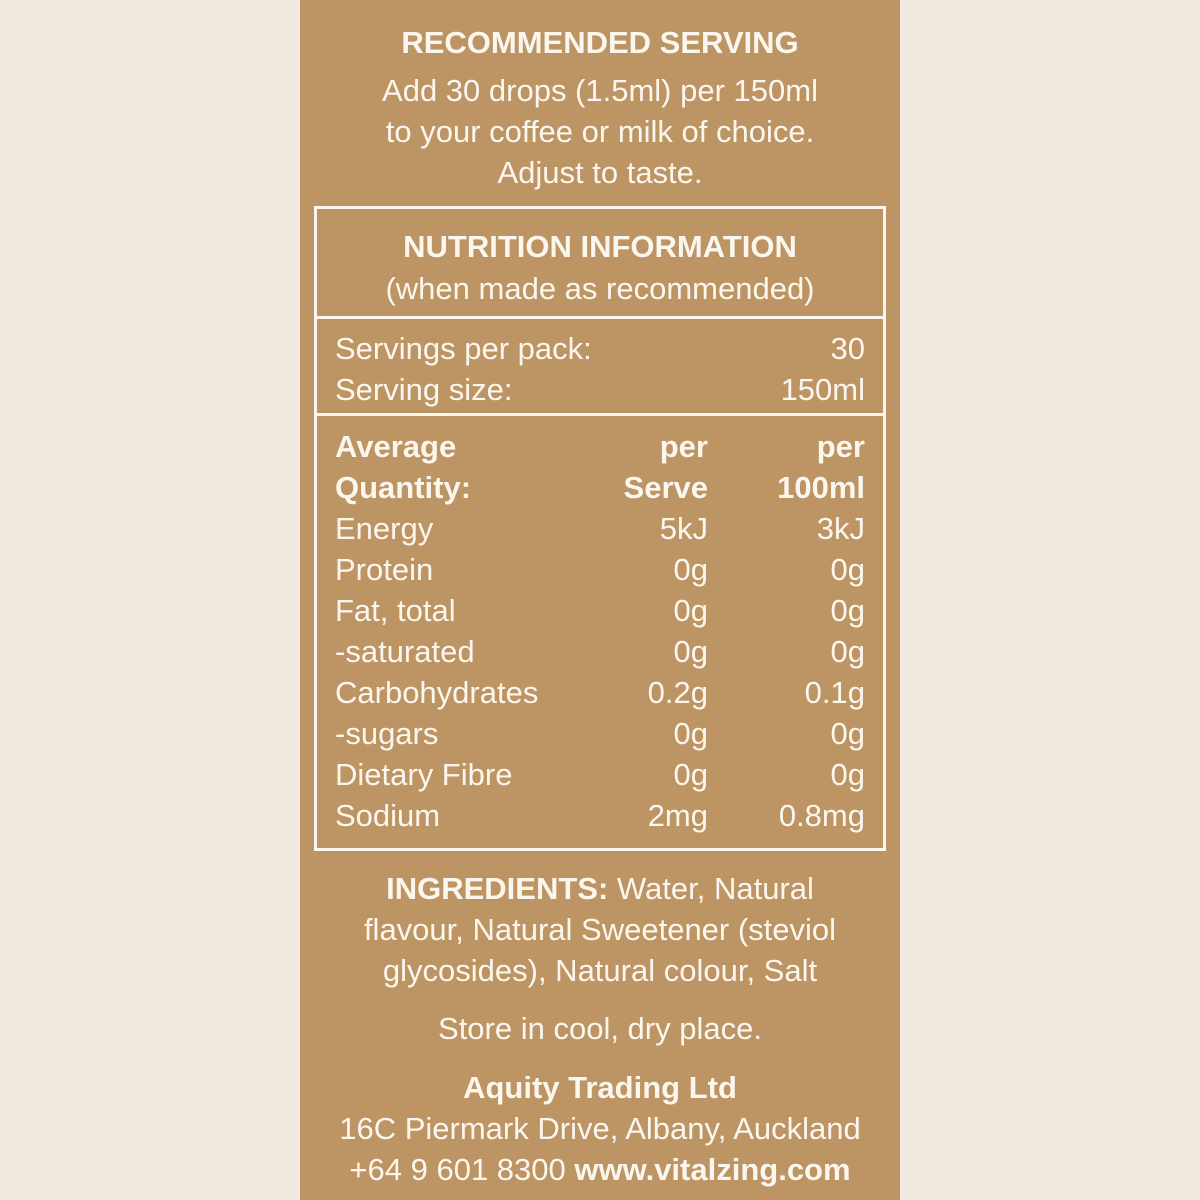  What do you see at coordinates (600, 692) in the screenshot?
I see `table-row: Carbohydrates 0.2g 0.1g` at bounding box center [600, 692].